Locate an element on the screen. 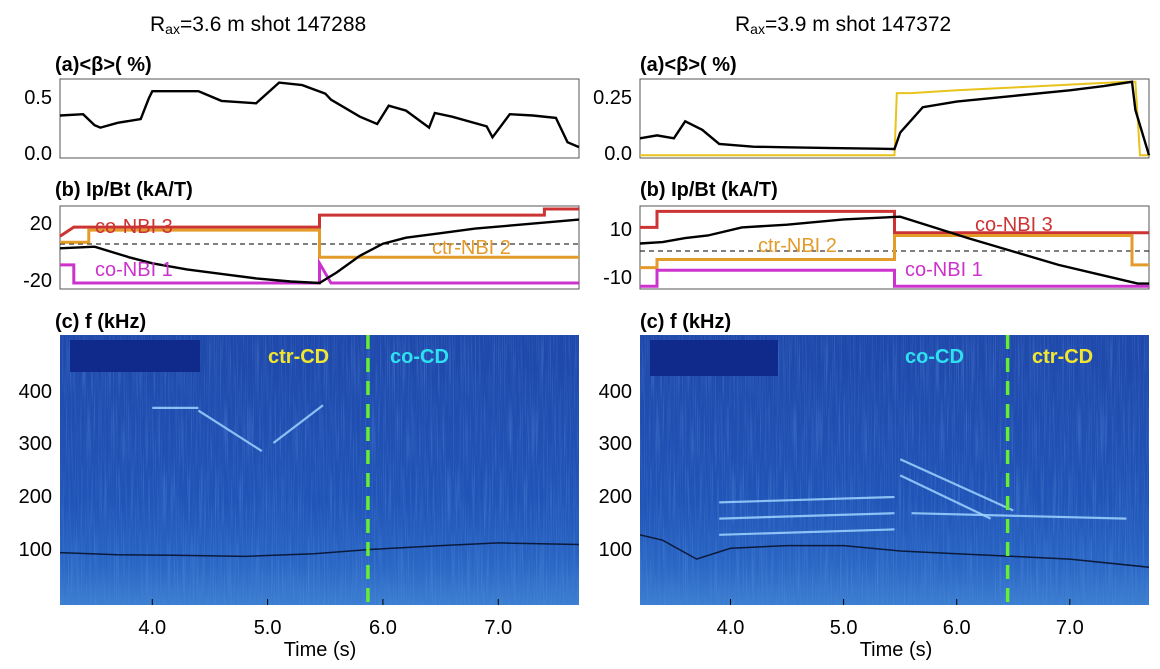 Image resolution: width=1160 pixels, height=669 pixels. right-beam-label-co-nbi-1: co-NBI 1 is located at coordinates (944, 270).